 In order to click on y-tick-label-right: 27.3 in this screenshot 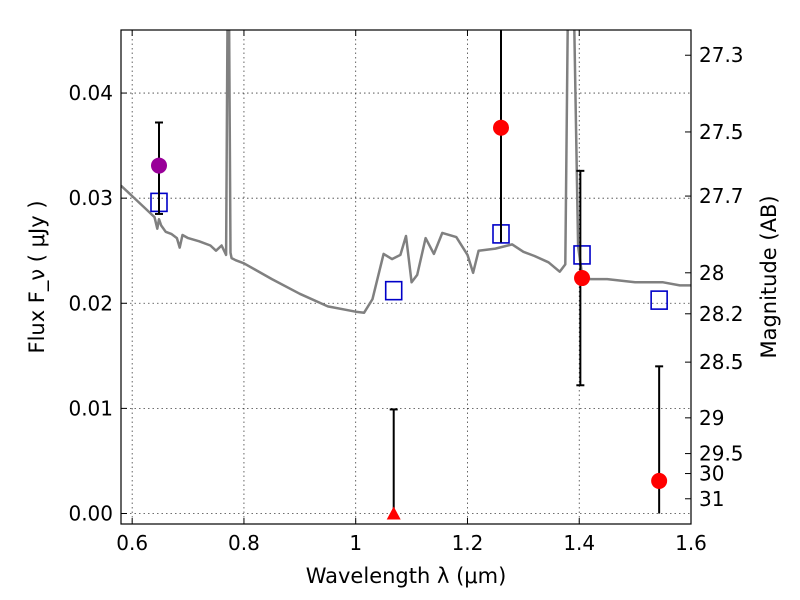, I will do `click(721, 55)`.